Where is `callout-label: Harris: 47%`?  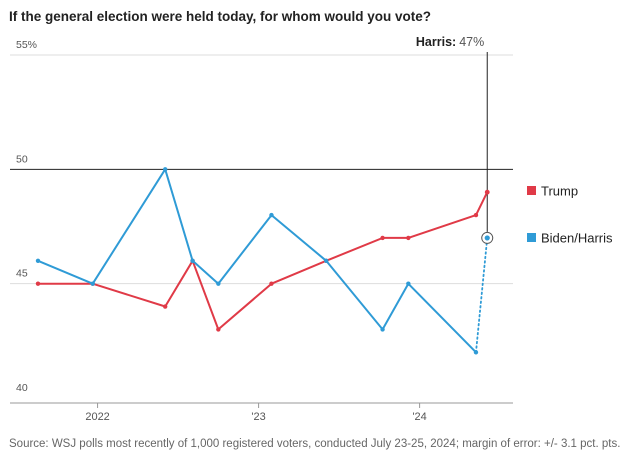
callout-label: Harris: 47% is located at coordinates (450, 42).